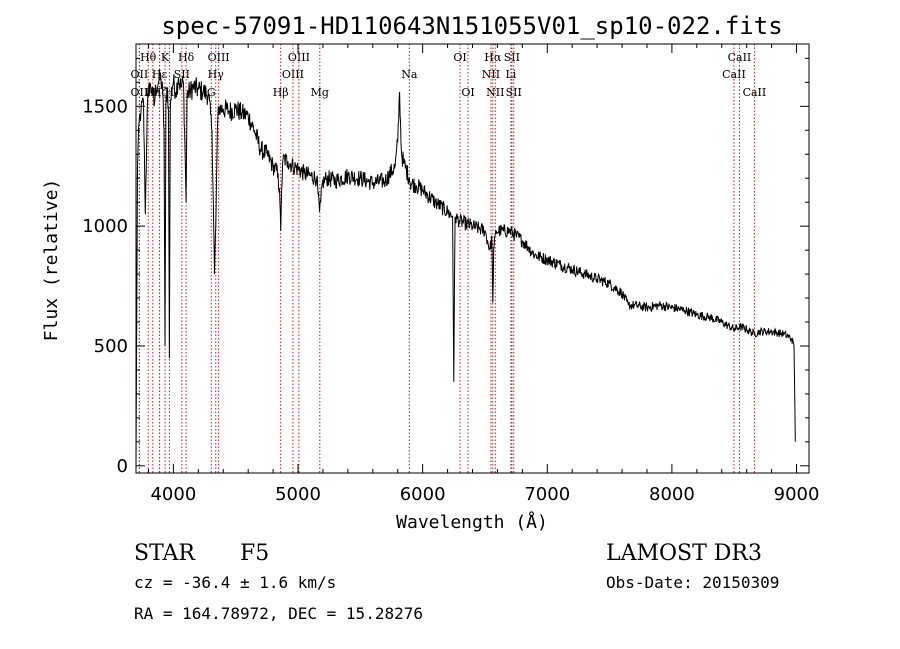  What do you see at coordinates (281, 92) in the screenshot?
I see `marker-label: Hβ` at bounding box center [281, 92].